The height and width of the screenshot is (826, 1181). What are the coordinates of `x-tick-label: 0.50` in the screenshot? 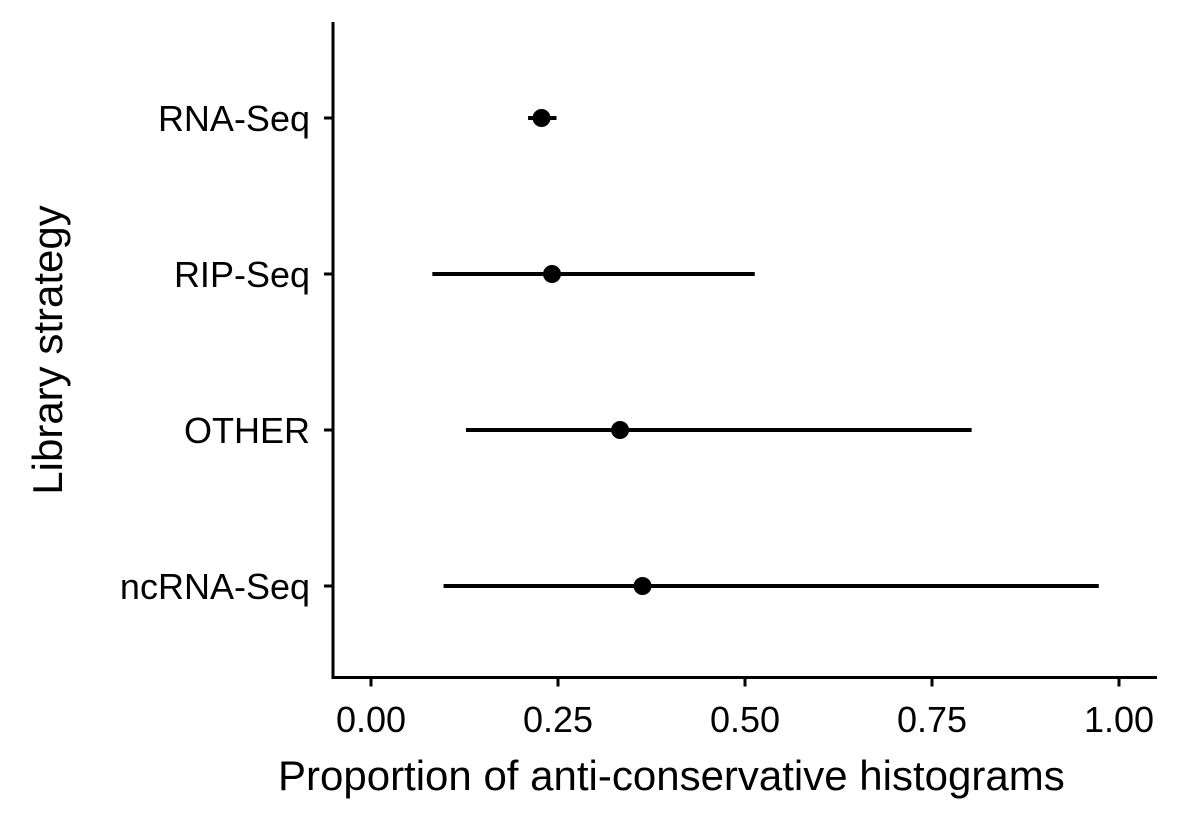 It's located at (745, 719).